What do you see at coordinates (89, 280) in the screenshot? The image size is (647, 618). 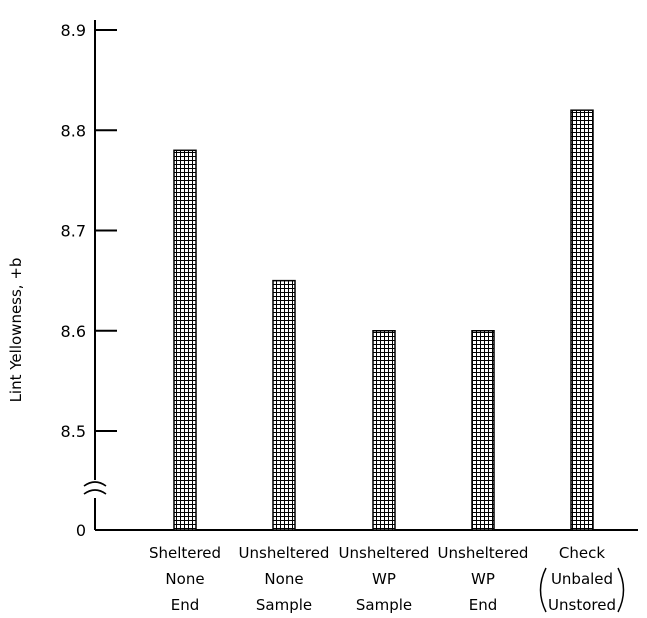 I see `y-ticks: 0 8.5 8.6 8.7 8.8 8.9` at bounding box center [89, 280].